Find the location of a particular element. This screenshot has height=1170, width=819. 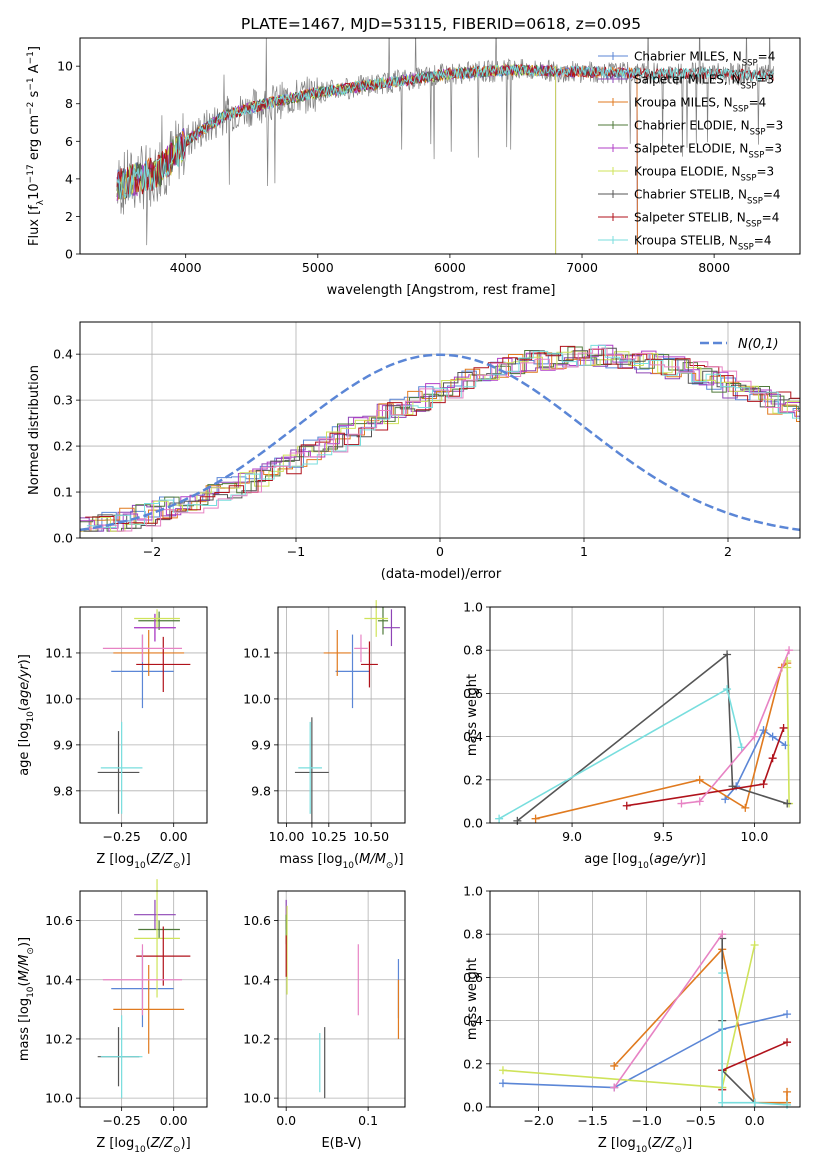

legend-entry: Salpeter MILES, NSSP=3 is located at coordinates (704, 82).